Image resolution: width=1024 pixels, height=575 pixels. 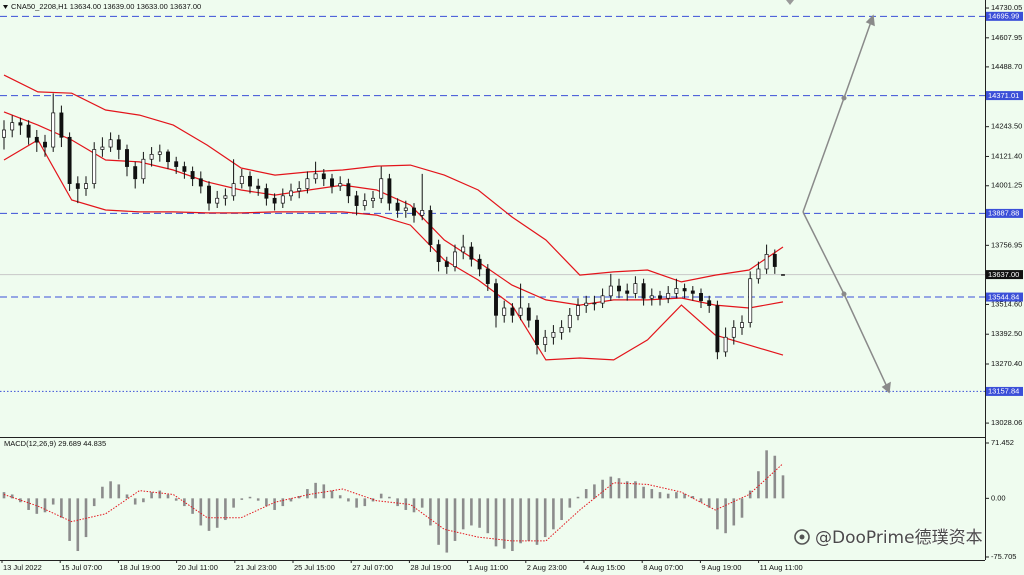 I want to click on level-label: 13544.84, so click(x=1003, y=296).